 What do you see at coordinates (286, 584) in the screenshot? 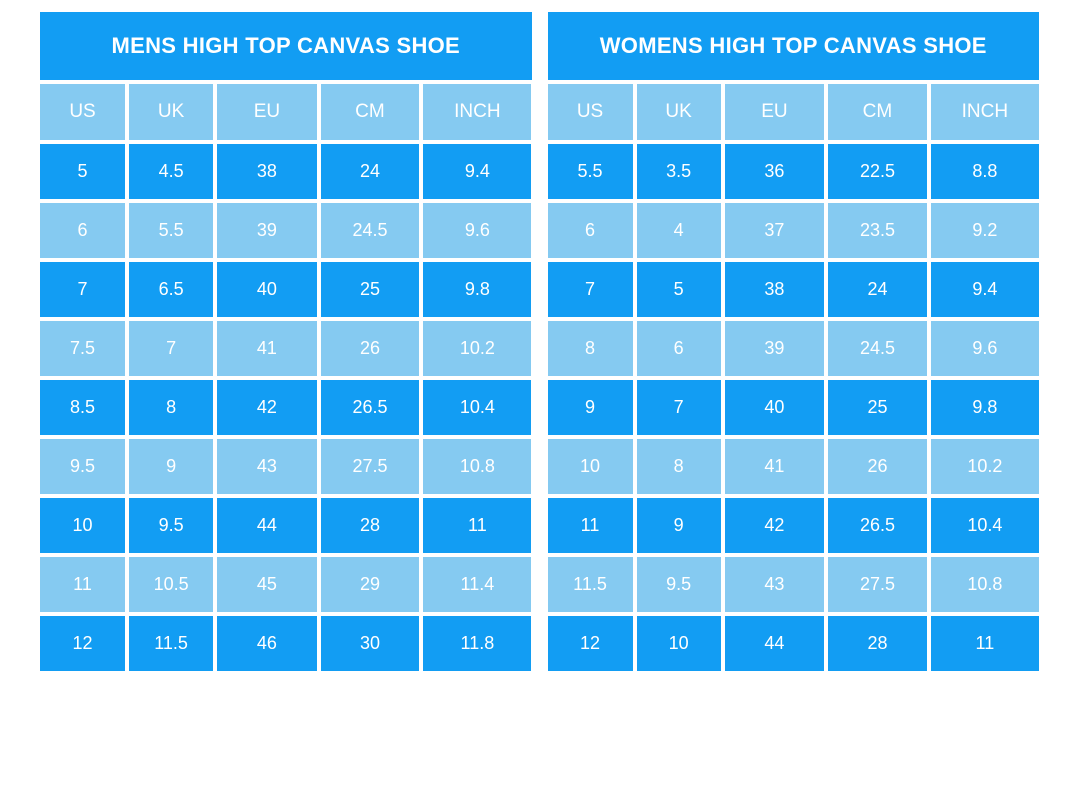
I see `table-row: 11 10.5 45 29 11.4` at bounding box center [286, 584].